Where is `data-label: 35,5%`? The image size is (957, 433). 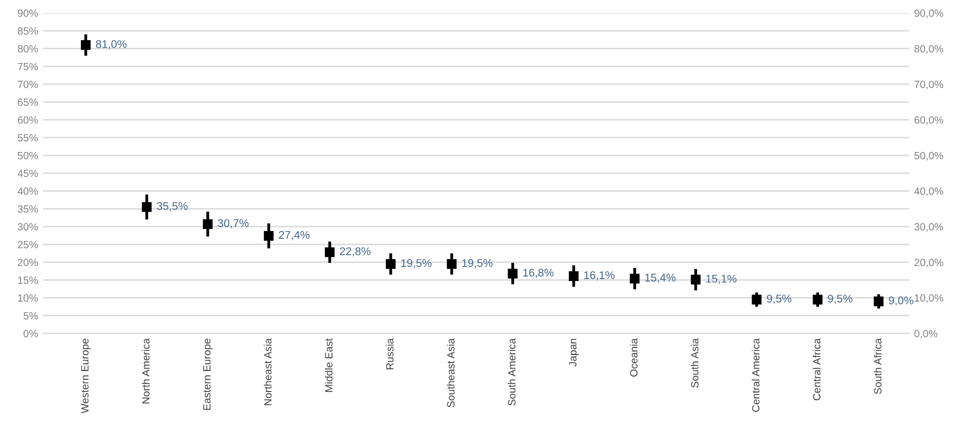 data-label: 35,5% is located at coordinates (172, 207).